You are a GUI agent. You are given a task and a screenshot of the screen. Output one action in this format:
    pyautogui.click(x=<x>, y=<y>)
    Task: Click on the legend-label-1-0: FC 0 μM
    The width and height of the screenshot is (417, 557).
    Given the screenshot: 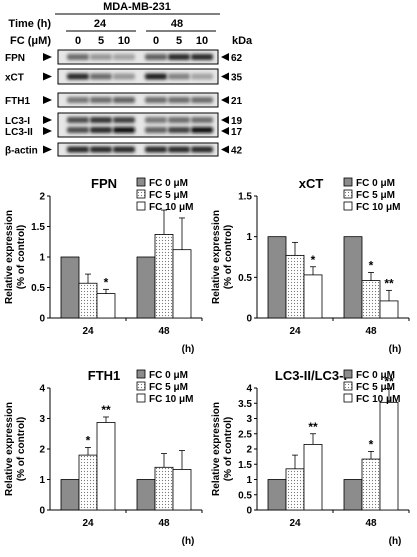 What is the action you would take?
    pyautogui.click(x=375, y=183)
    